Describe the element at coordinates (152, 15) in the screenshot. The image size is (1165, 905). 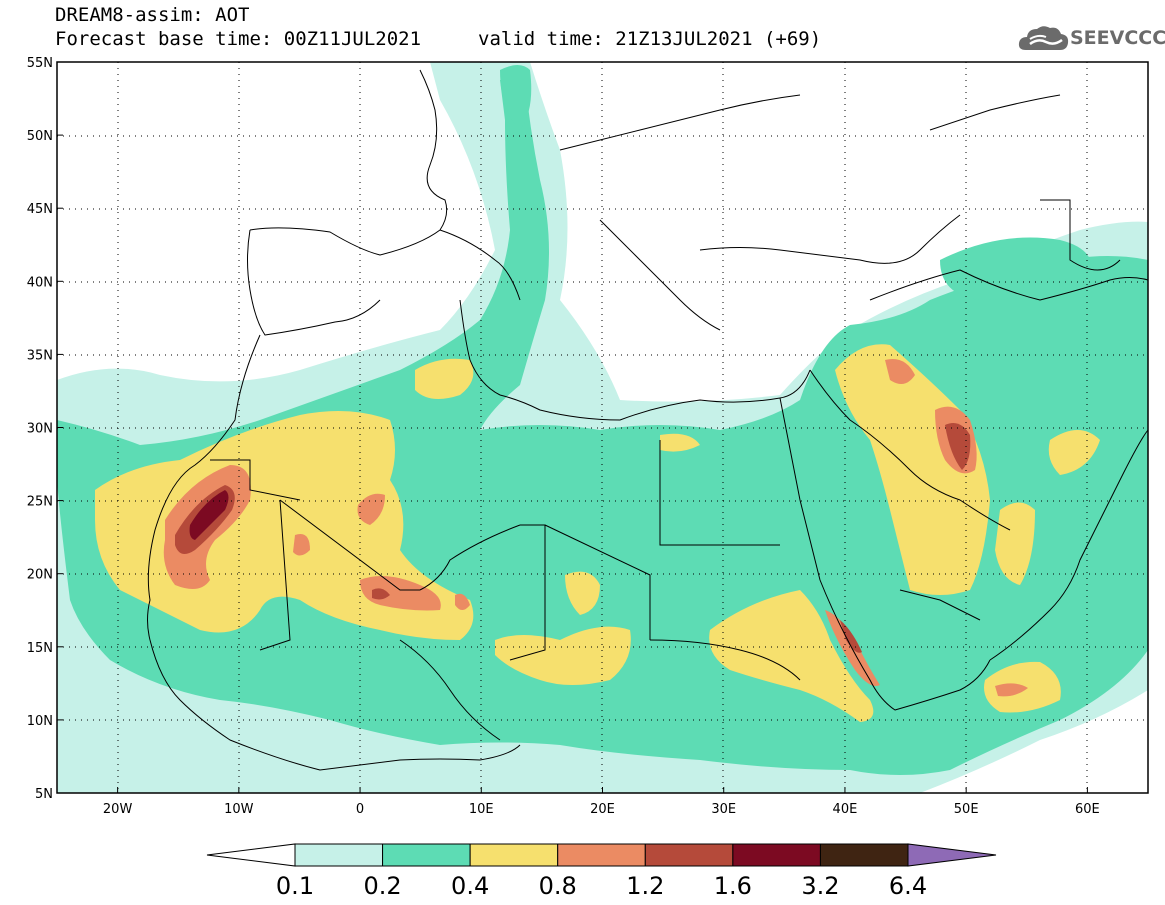
I see `map-title: DREAM8-assim: AOT` at that location.